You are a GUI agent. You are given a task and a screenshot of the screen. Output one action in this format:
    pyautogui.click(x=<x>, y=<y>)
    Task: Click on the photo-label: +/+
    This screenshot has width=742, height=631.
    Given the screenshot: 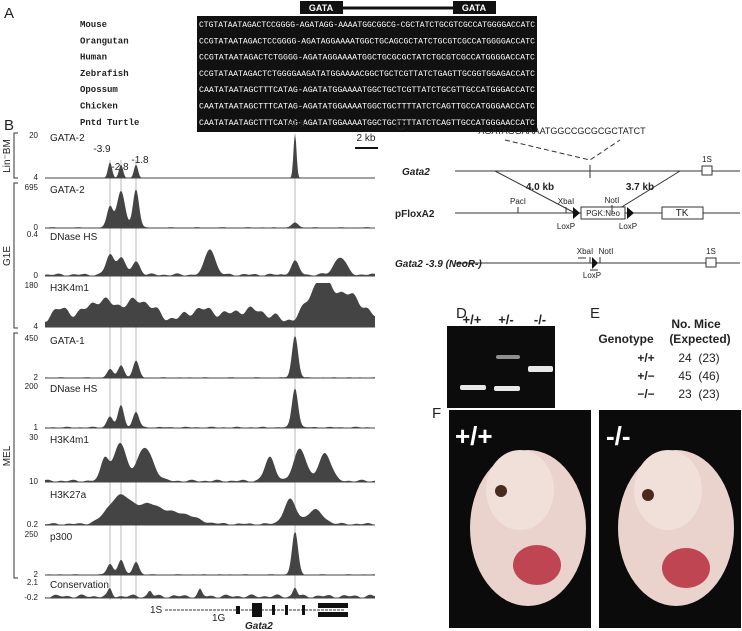 What is the action you would take?
    pyautogui.click(x=474, y=436)
    